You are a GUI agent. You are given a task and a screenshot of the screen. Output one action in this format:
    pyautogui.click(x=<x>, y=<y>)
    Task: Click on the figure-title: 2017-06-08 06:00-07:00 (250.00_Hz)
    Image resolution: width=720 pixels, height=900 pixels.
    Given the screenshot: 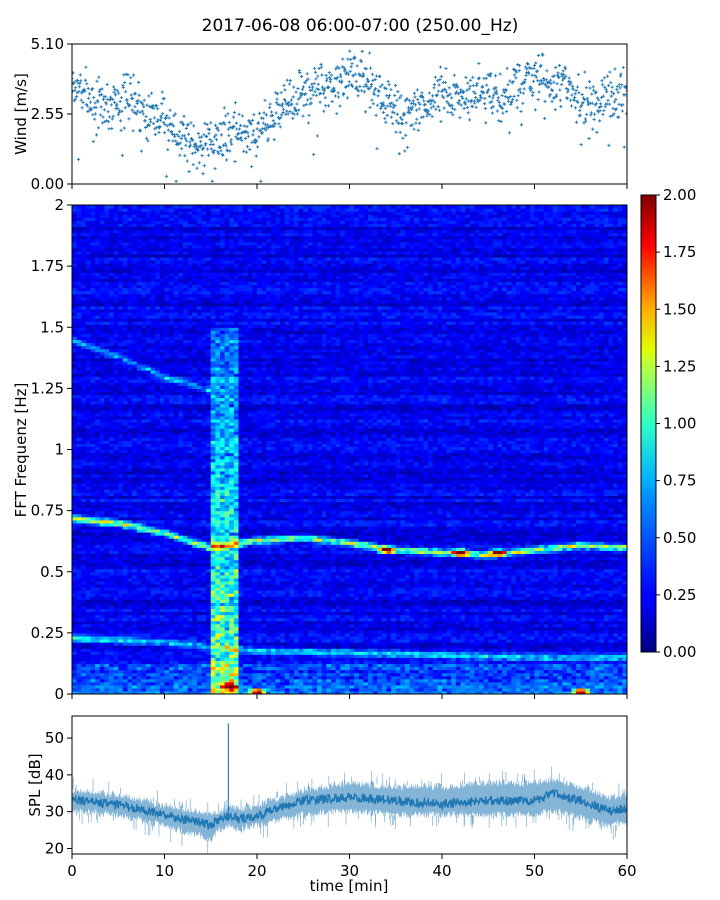 What is the action you would take?
    pyautogui.click(x=360, y=26)
    